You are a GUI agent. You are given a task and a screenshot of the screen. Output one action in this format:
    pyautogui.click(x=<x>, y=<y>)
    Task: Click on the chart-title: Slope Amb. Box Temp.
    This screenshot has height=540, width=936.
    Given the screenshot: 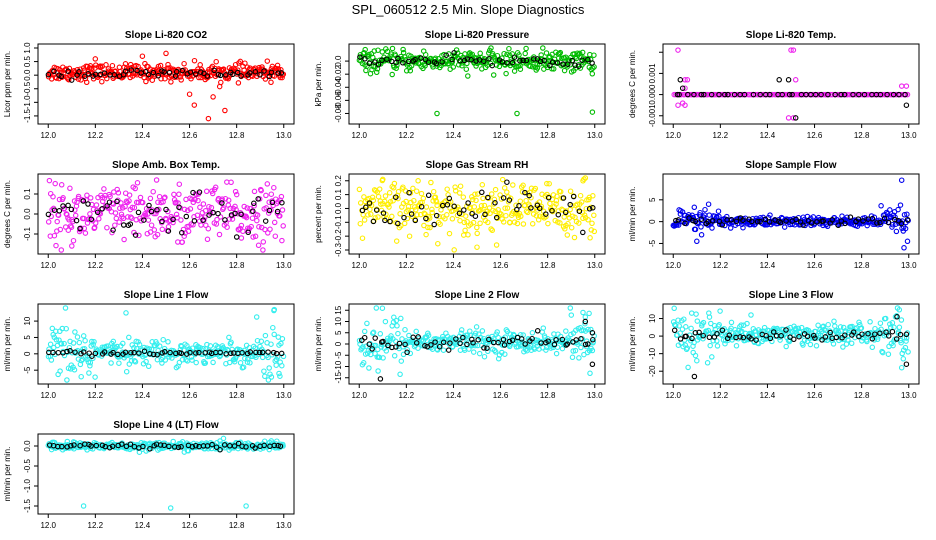 What is the action you would take?
    pyautogui.click(x=166, y=165)
    